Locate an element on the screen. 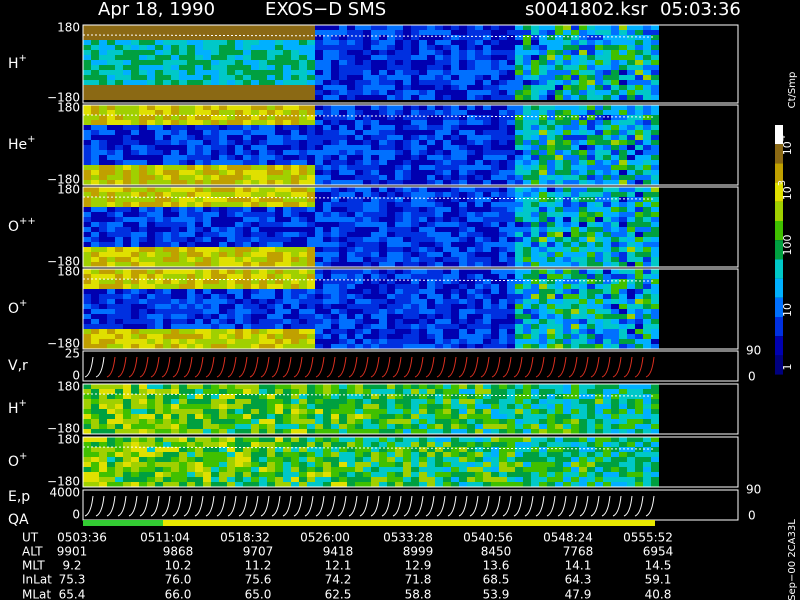  instrument: EXOS−D SMS is located at coordinates (325, 10).